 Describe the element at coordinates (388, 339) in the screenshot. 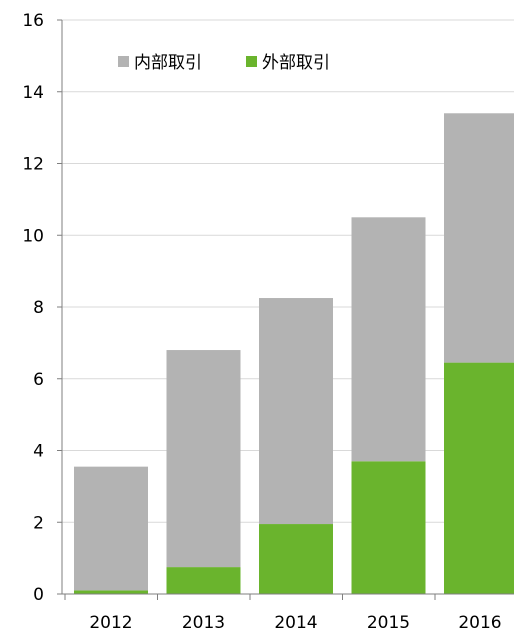

I see `bar-internal-2015` at that location.